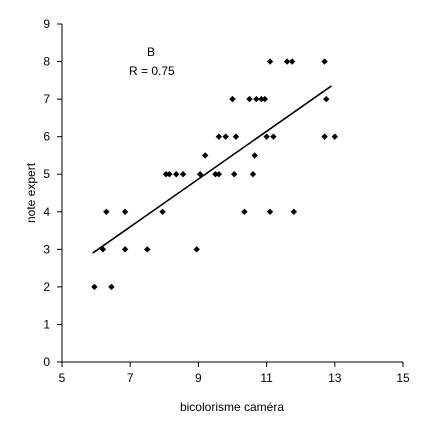  I want to click on x-tick-label-1: 7, so click(130, 378).